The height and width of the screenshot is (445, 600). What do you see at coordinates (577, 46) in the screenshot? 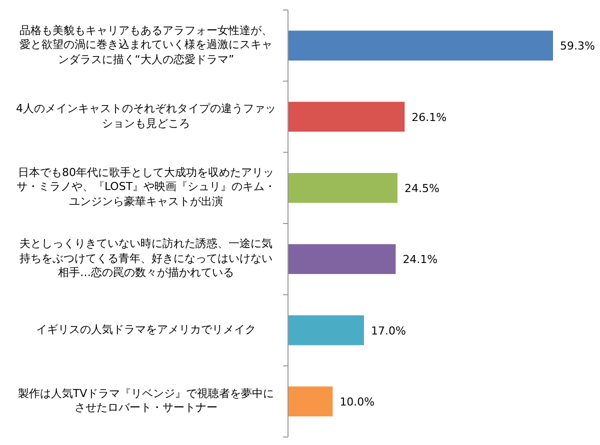
I see `data-label: 59.3%` at bounding box center [577, 46].